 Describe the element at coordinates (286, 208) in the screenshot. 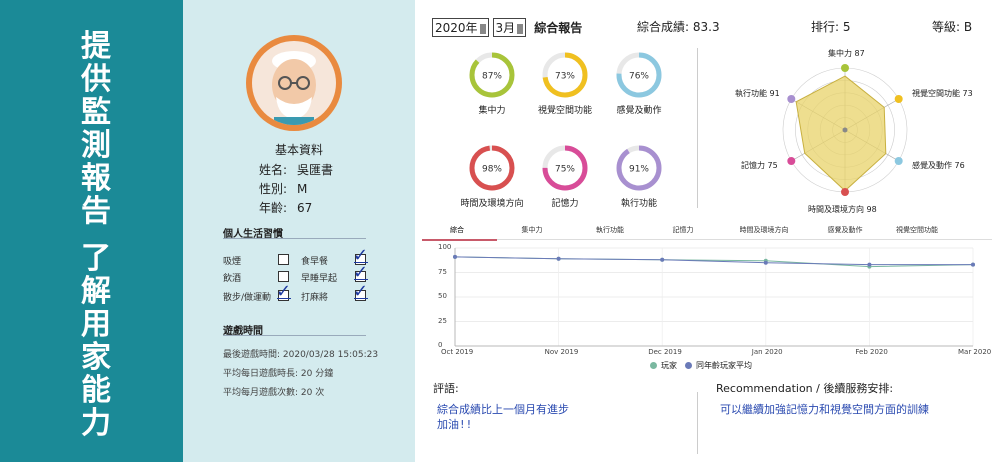

I see `info-age-row: 年齡: 67` at that location.